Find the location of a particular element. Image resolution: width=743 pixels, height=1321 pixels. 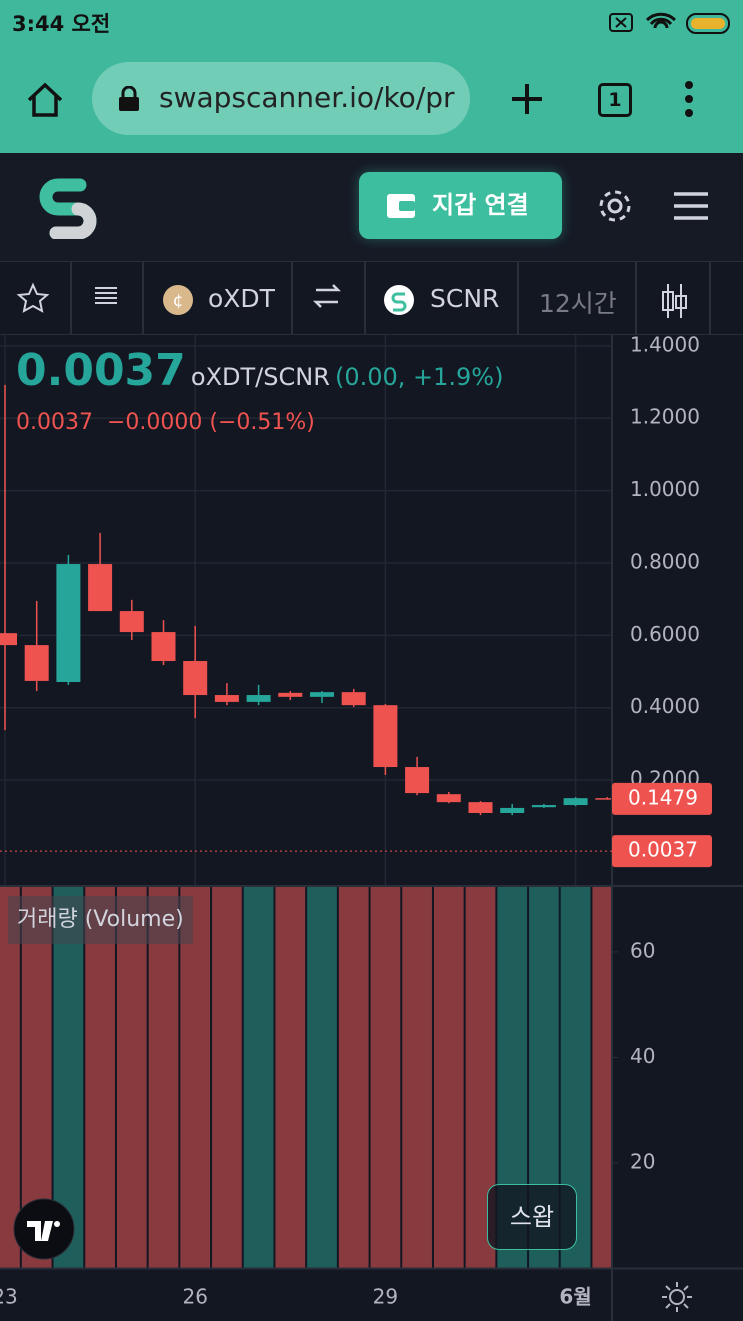

toolbar-icons: ¢ is located at coordinates (363, 298).